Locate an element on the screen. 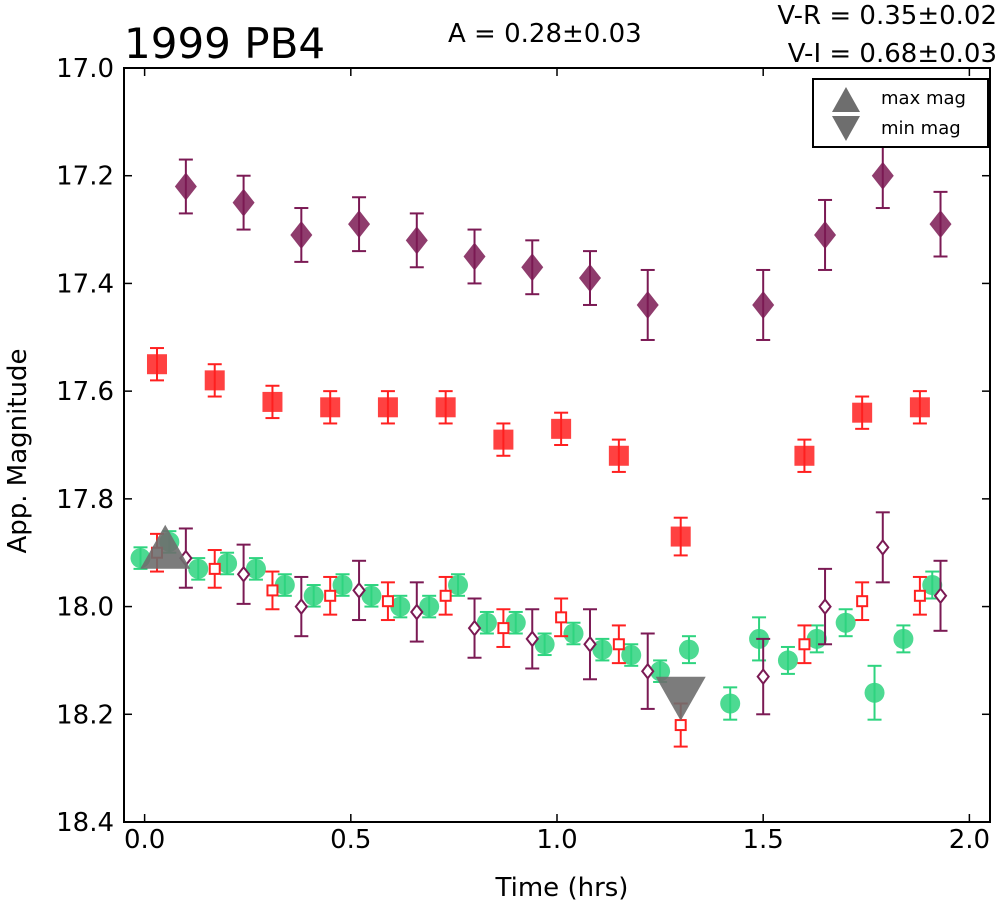  y-tick-label: 18.4 is located at coordinates (85, 823).